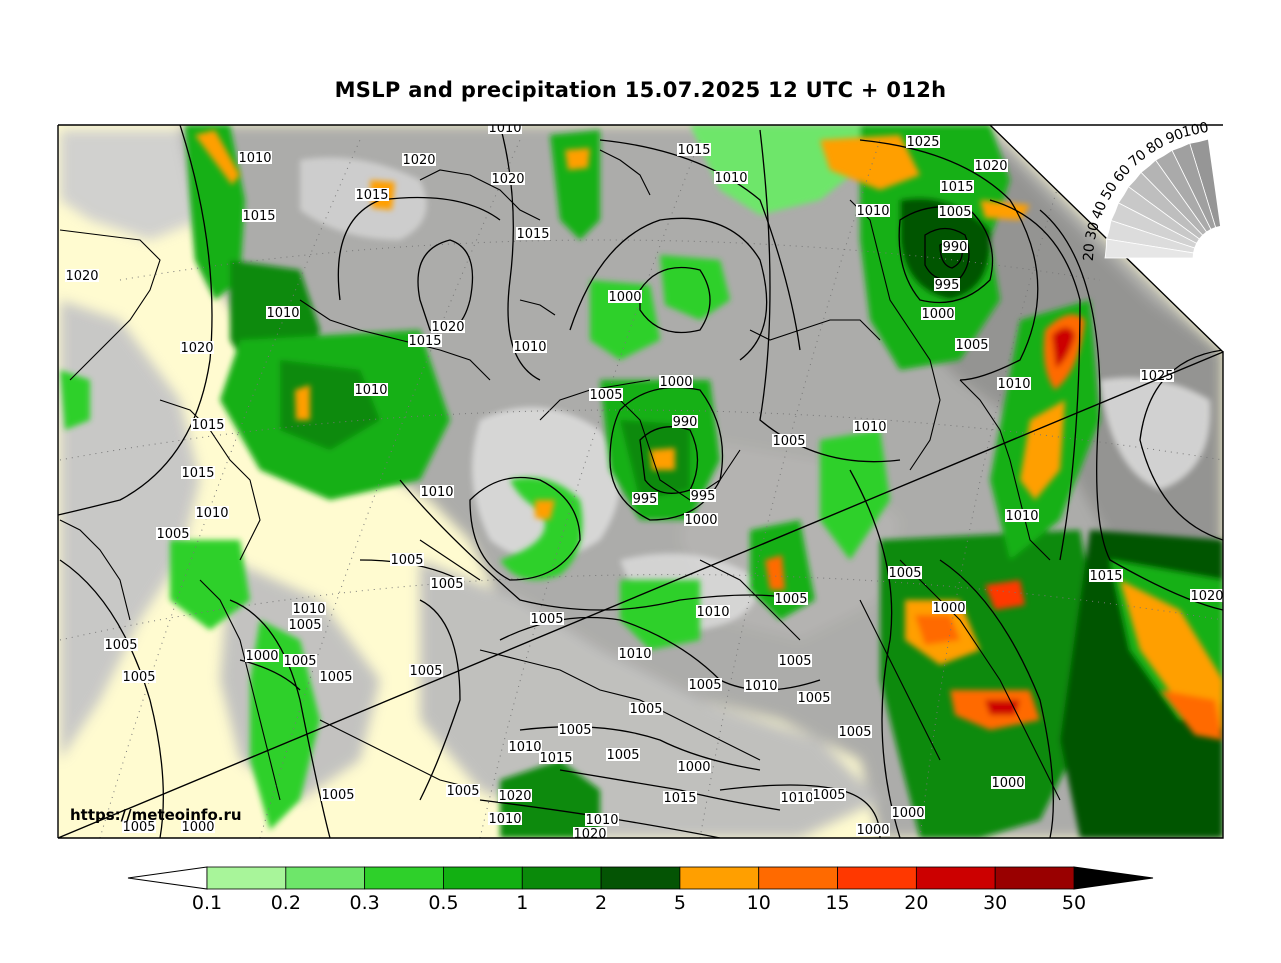  I want to click on cloud-scale-label: 80, so click(1156, 146).